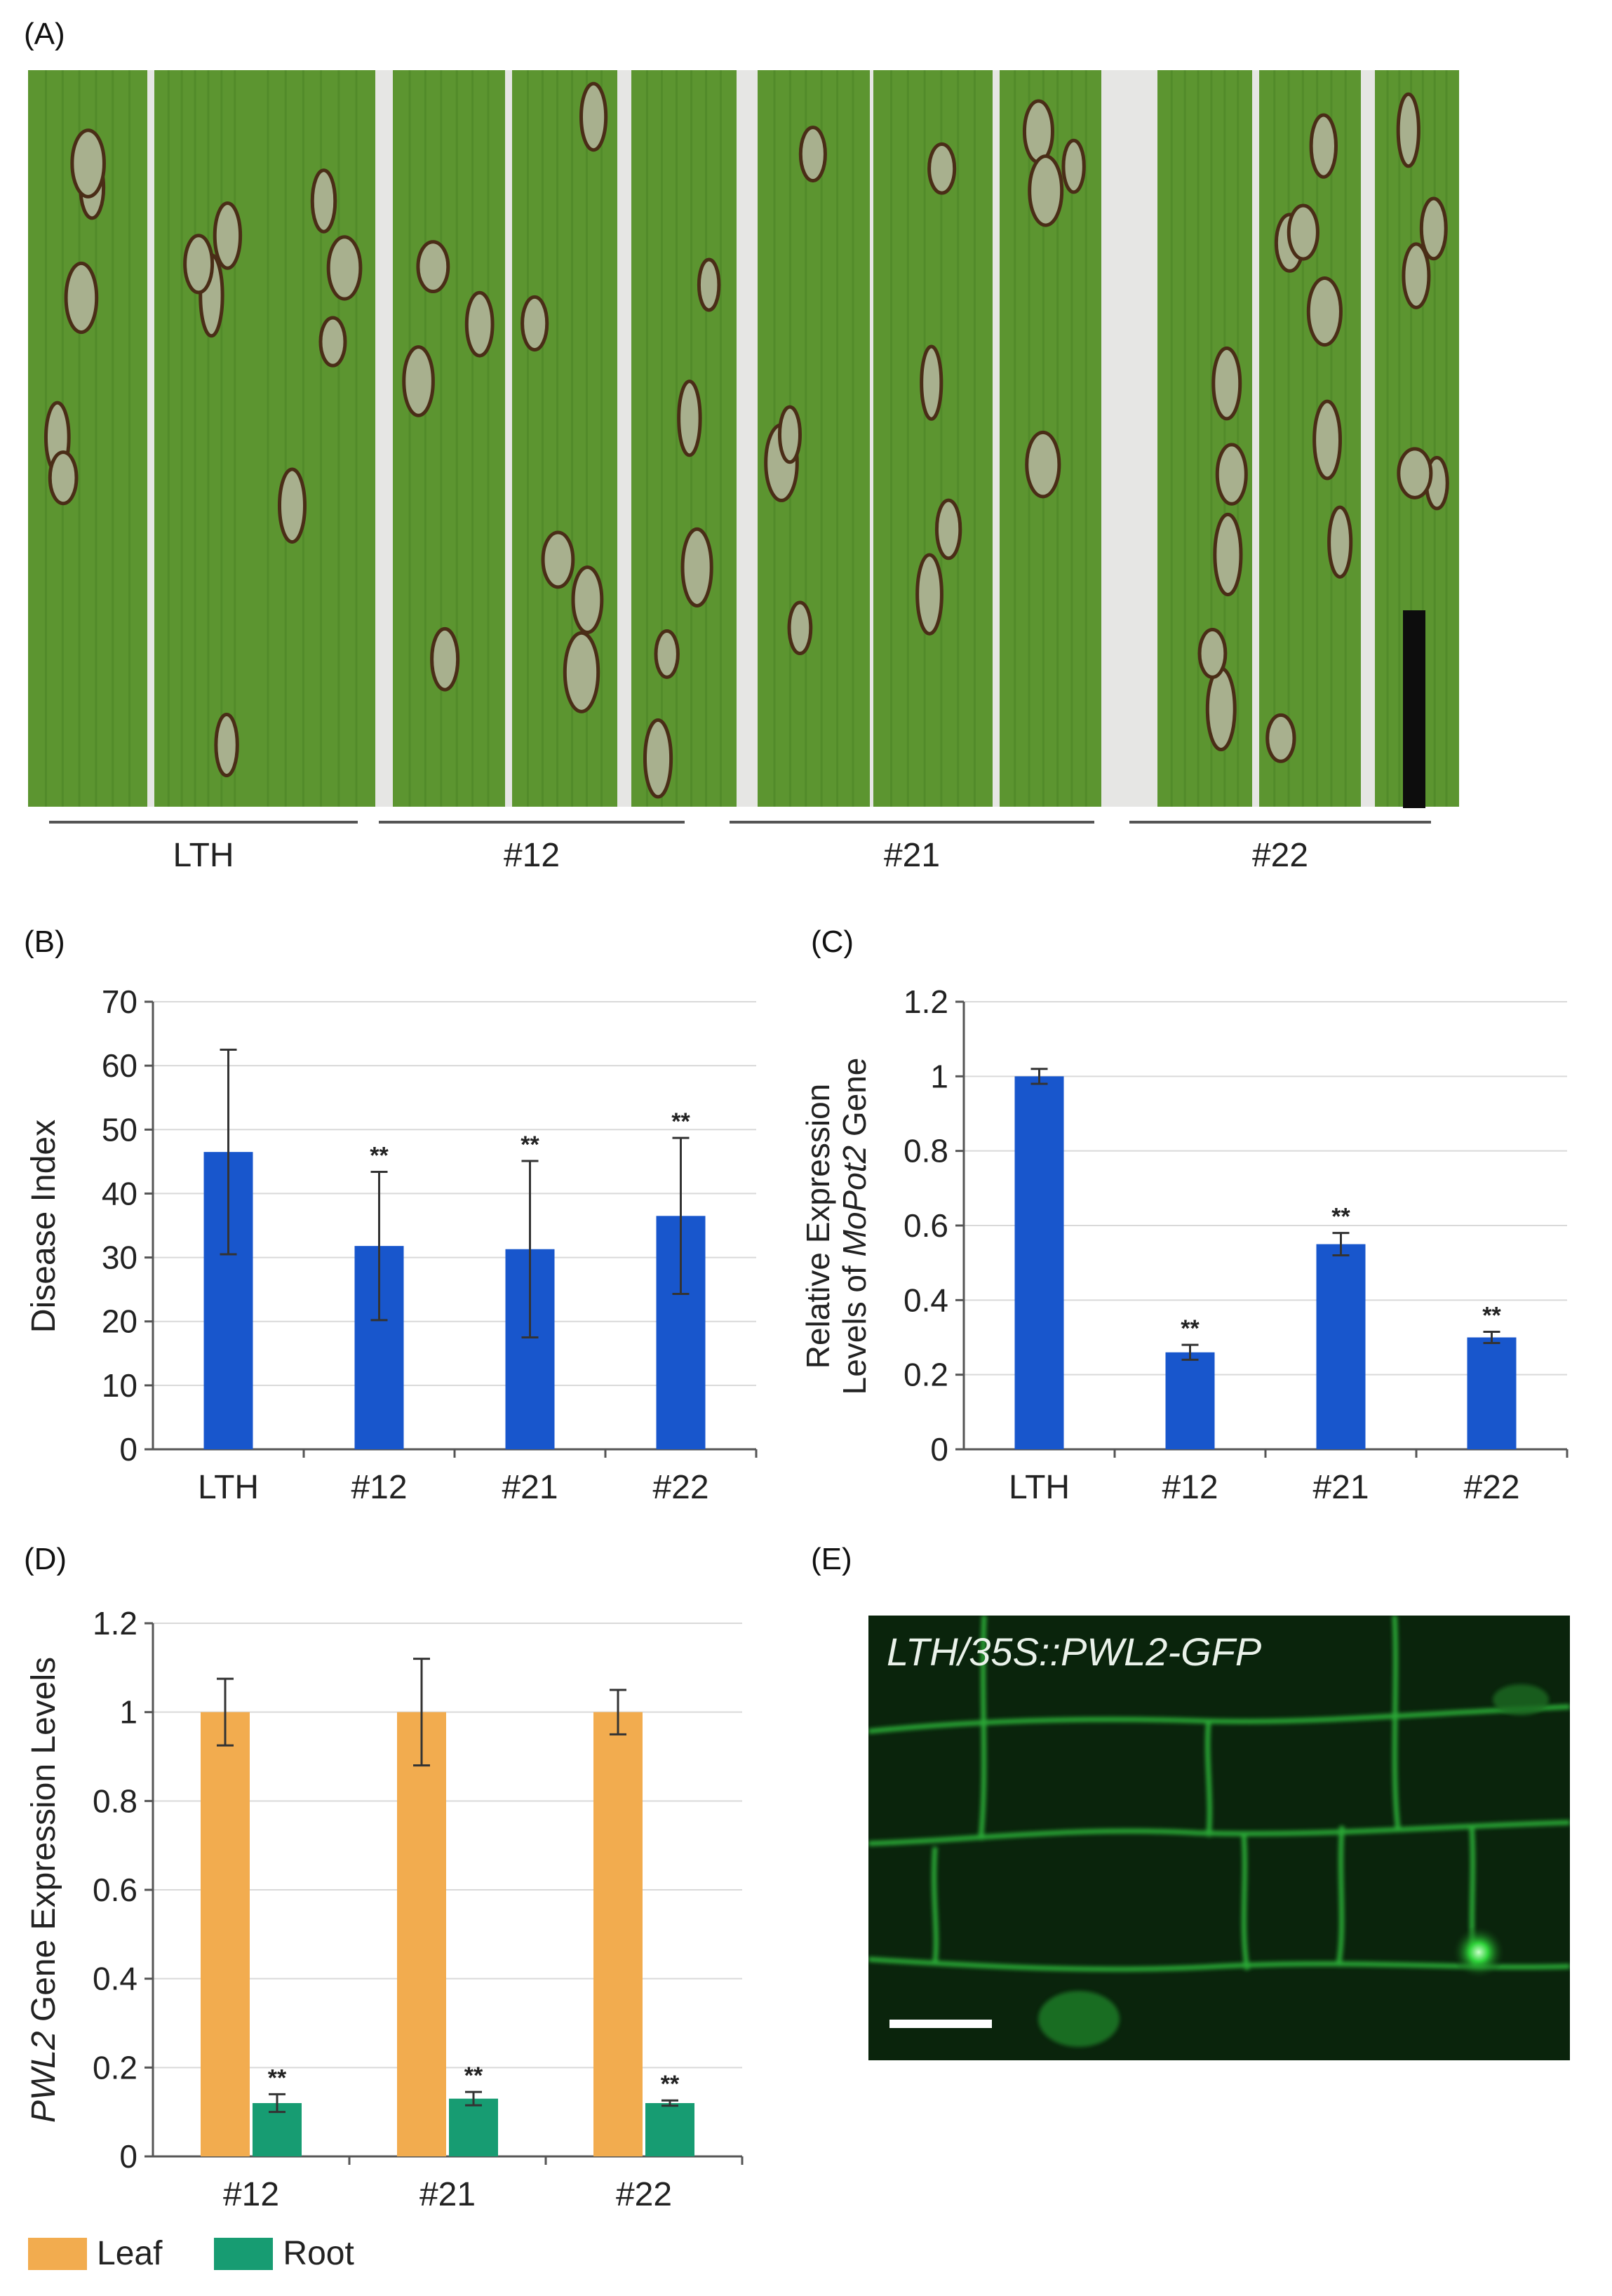 This screenshot has width=1612, height=2296. What do you see at coordinates (832, 942) in the screenshot?
I see `panel-letter-c: (C)` at bounding box center [832, 942].